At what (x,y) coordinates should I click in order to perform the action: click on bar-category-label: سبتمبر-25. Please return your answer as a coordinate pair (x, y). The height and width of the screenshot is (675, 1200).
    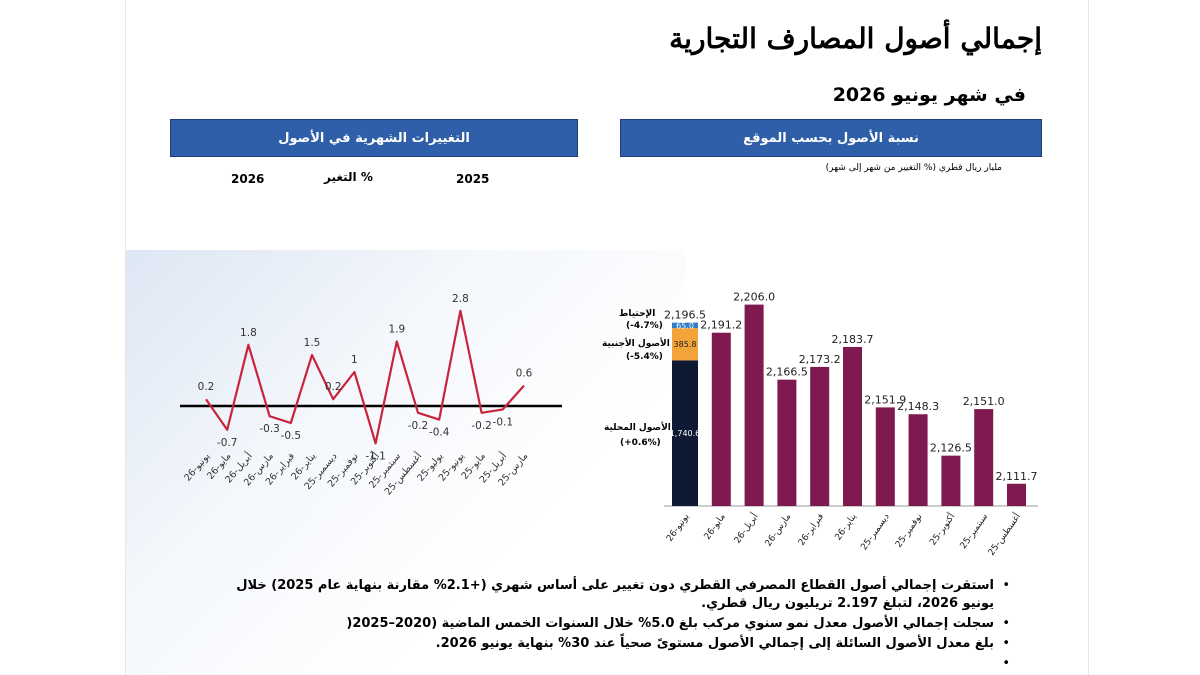
    Looking at the image, I should click on (974, 531).